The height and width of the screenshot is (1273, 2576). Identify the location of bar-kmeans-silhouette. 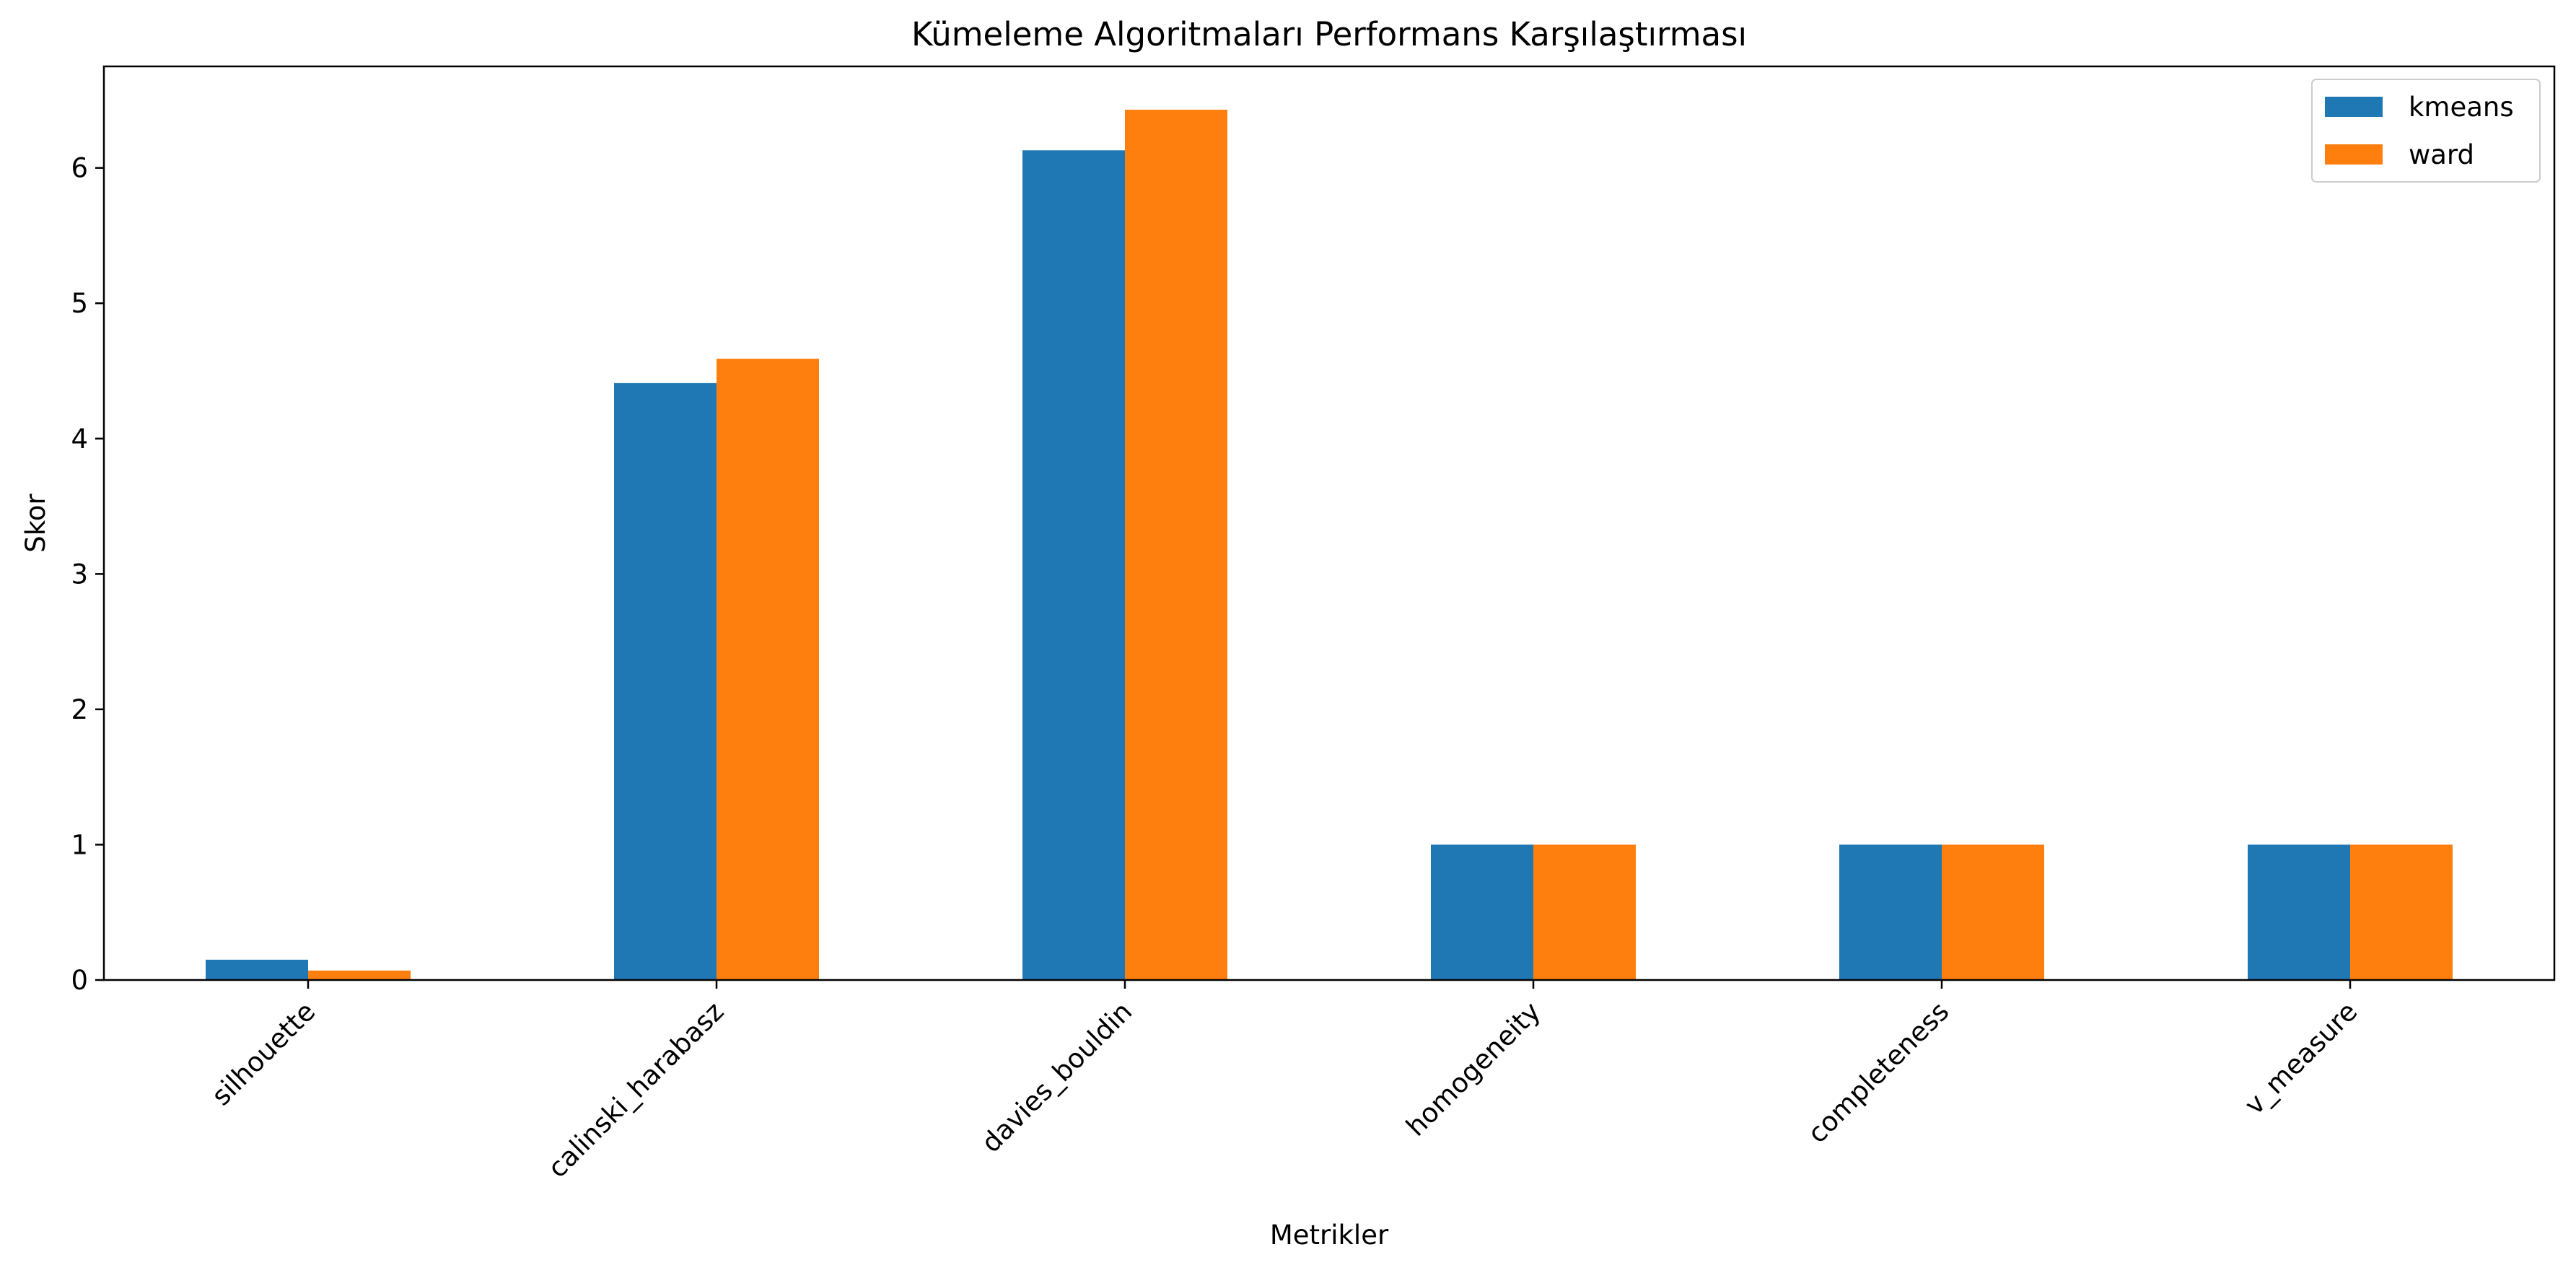
(257, 969).